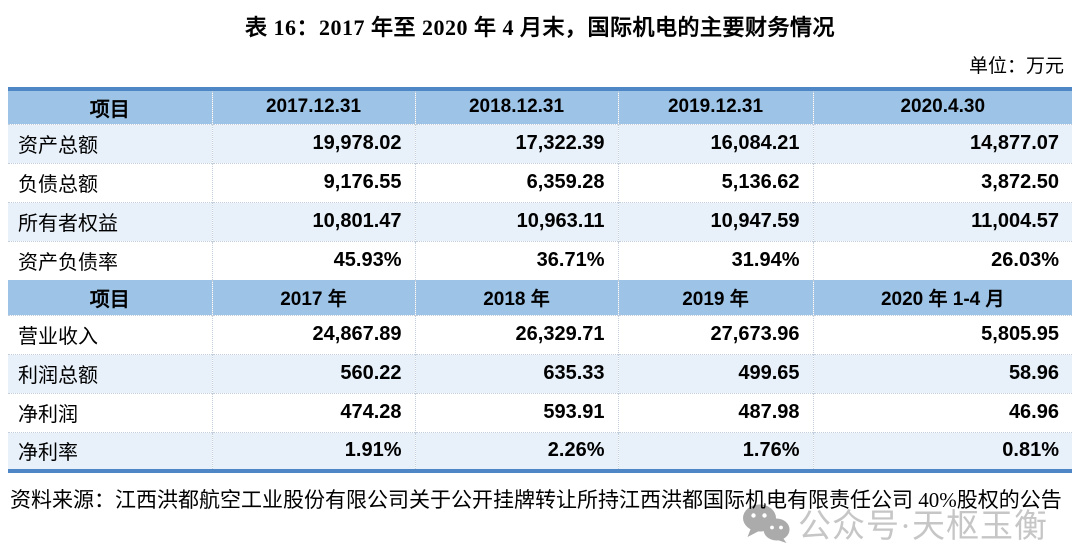 The width and height of the screenshot is (1080, 559). I want to click on row-label: 营业收入, so click(110, 334).